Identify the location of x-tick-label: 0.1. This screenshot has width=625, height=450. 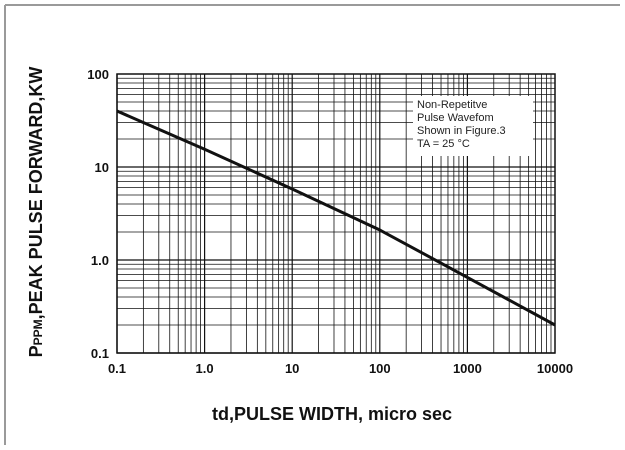
(117, 368).